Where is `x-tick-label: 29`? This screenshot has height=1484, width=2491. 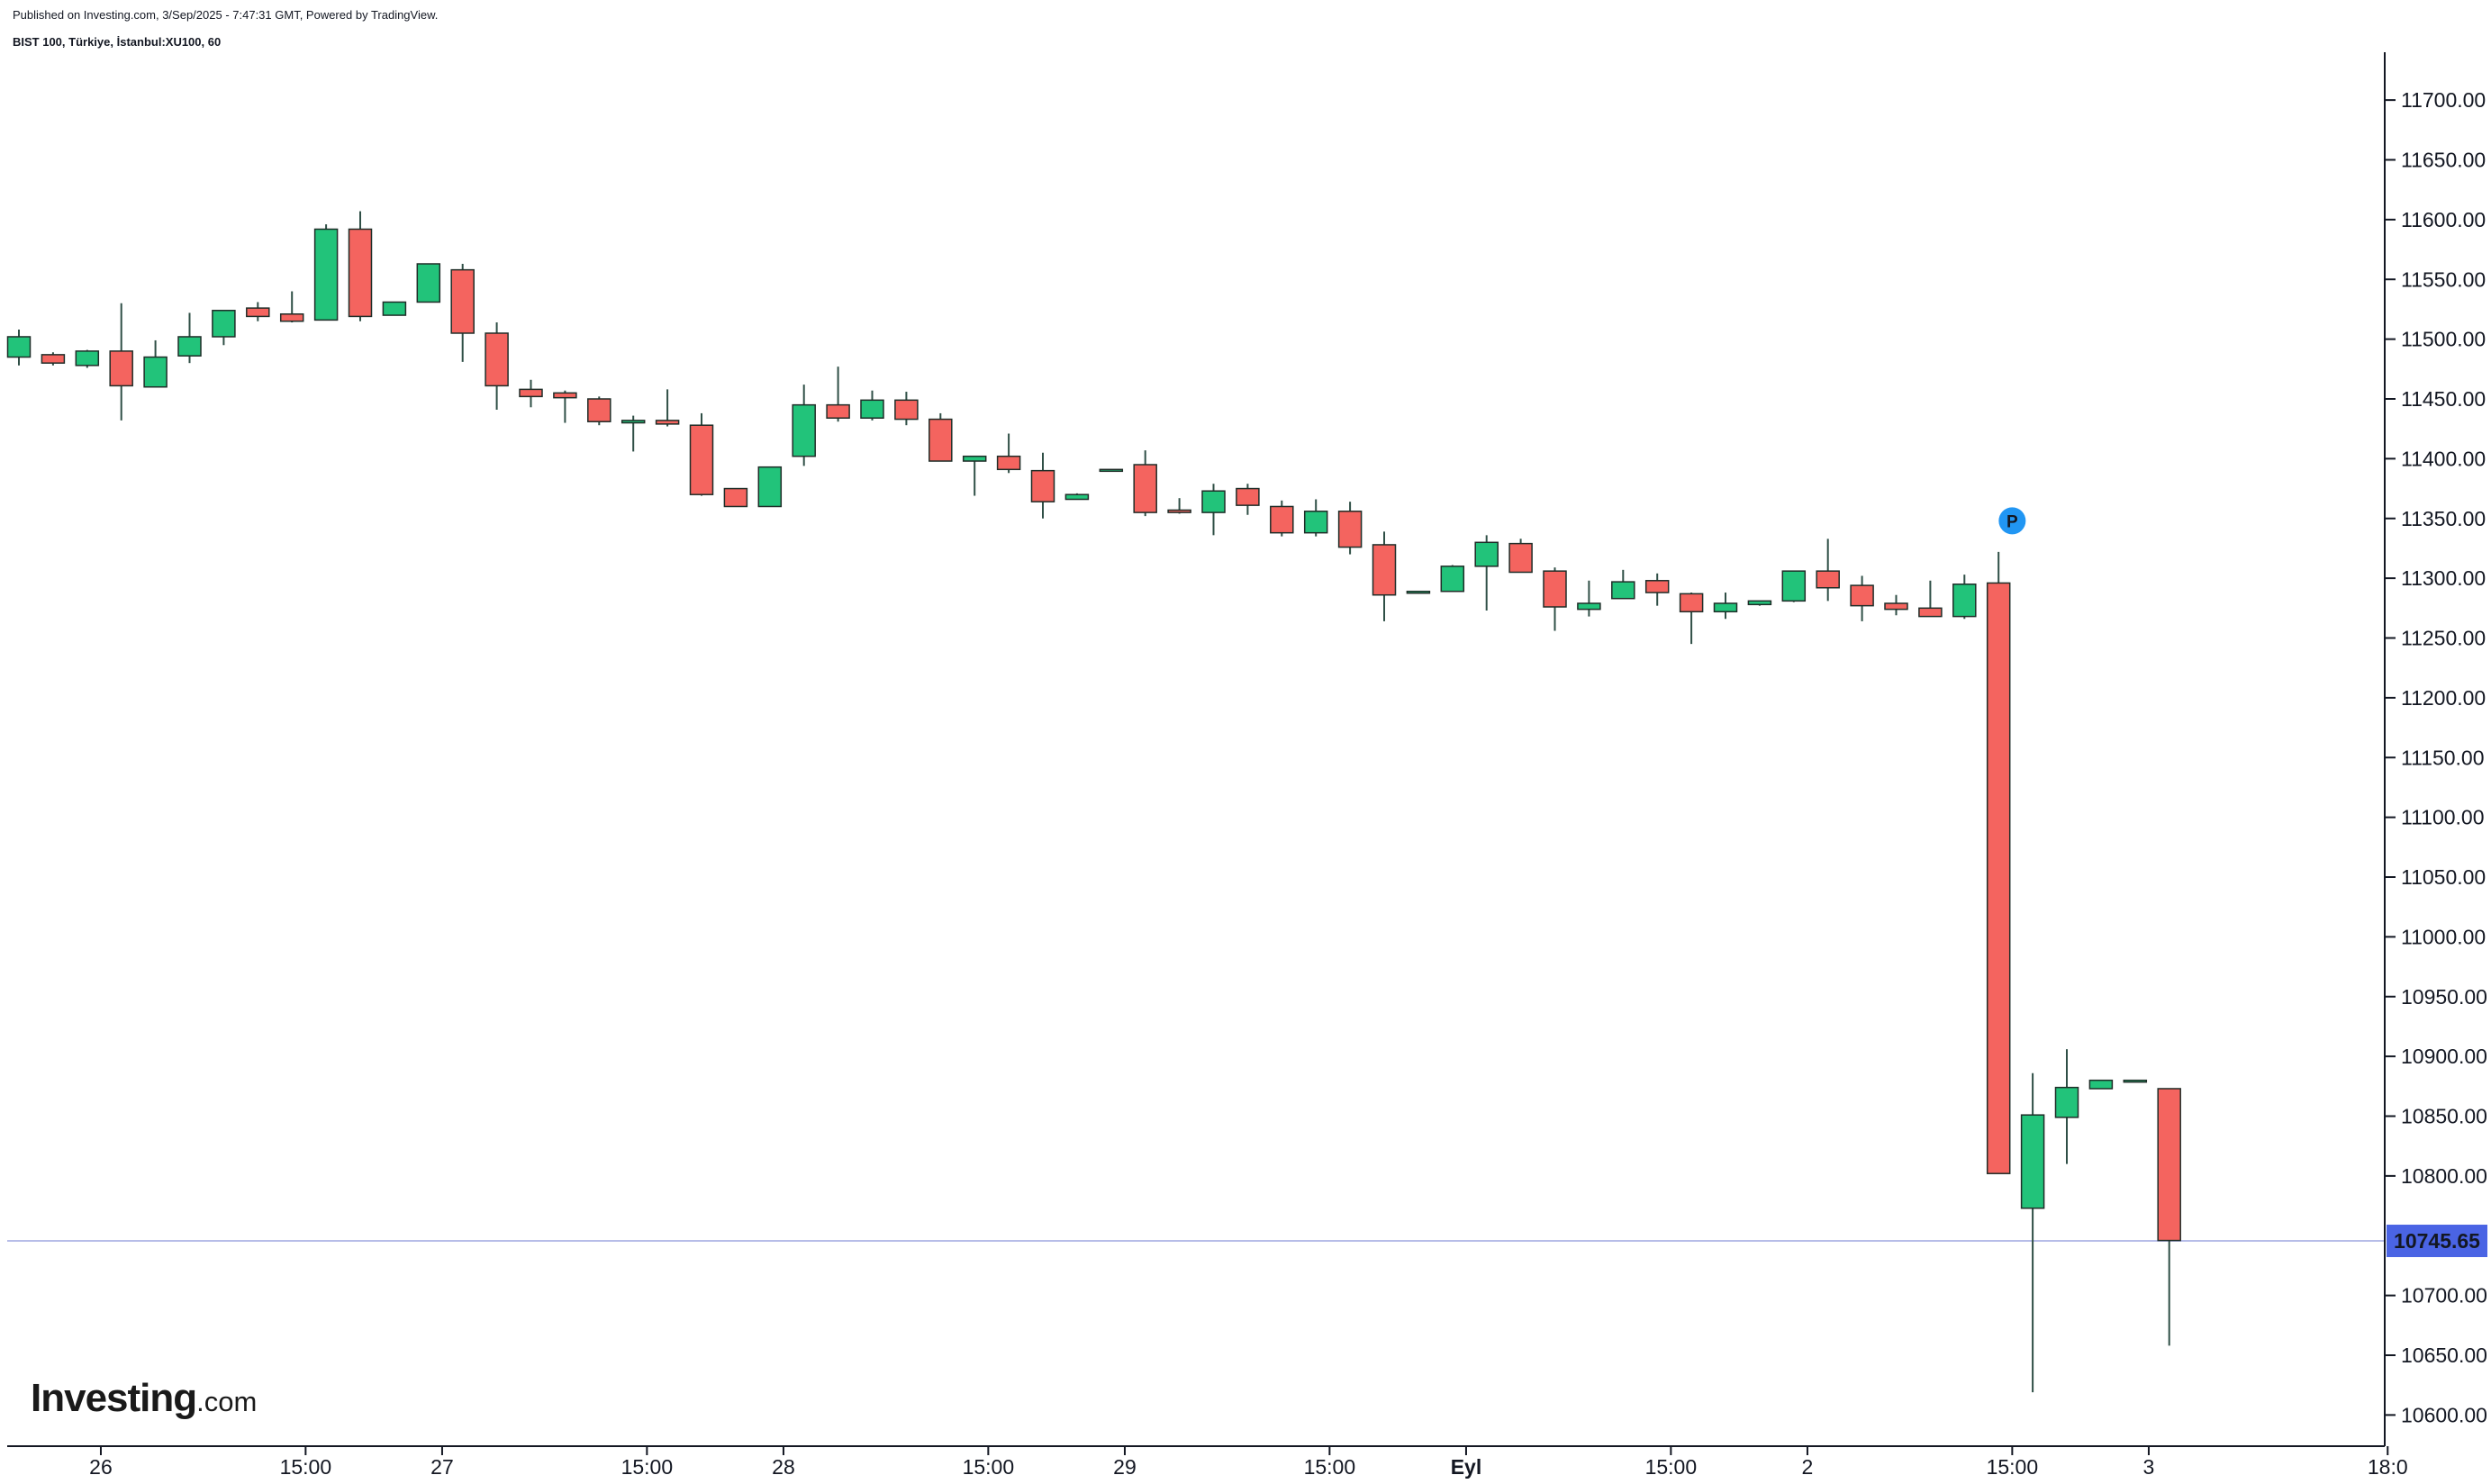 x-tick-label: 29 is located at coordinates (1125, 1467).